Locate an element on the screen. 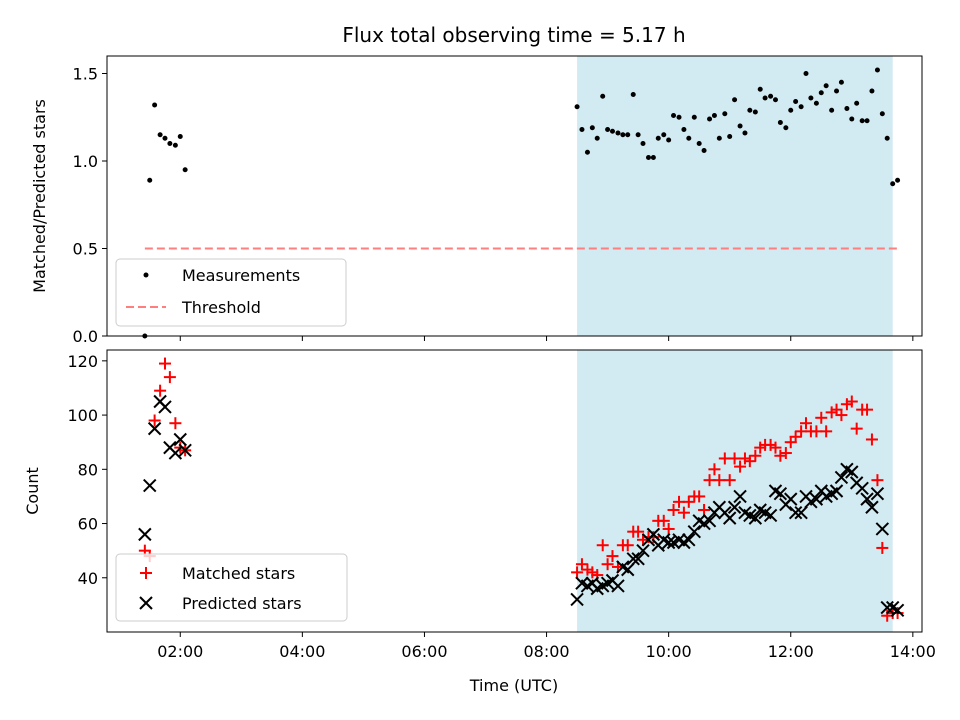  legend-measurements-label: Measurements is located at coordinates (241, 275).